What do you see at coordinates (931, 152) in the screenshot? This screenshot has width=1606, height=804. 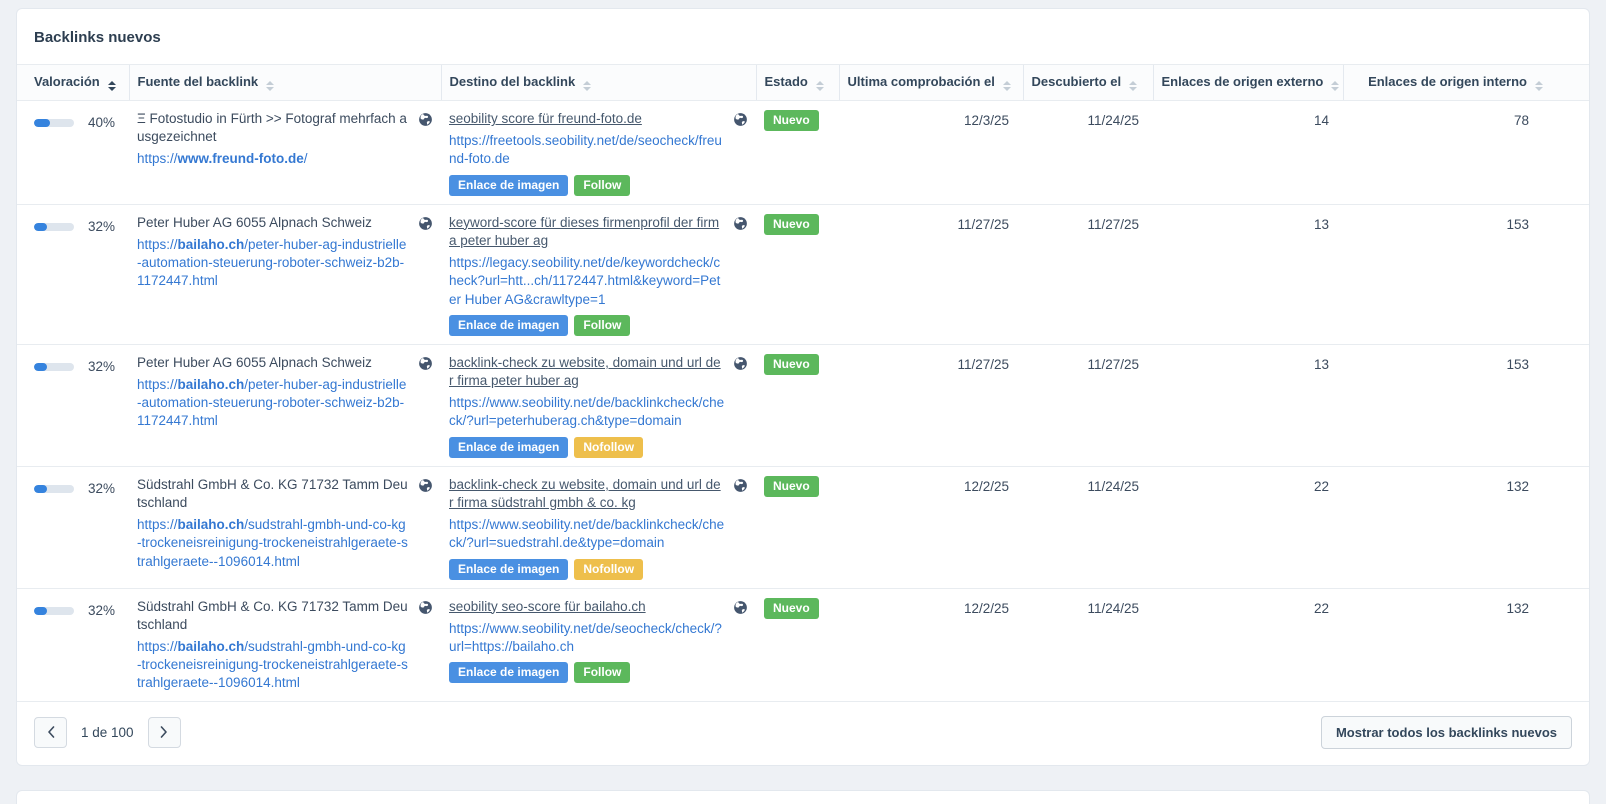 I see `last-check-date: 12/3/25` at bounding box center [931, 152].